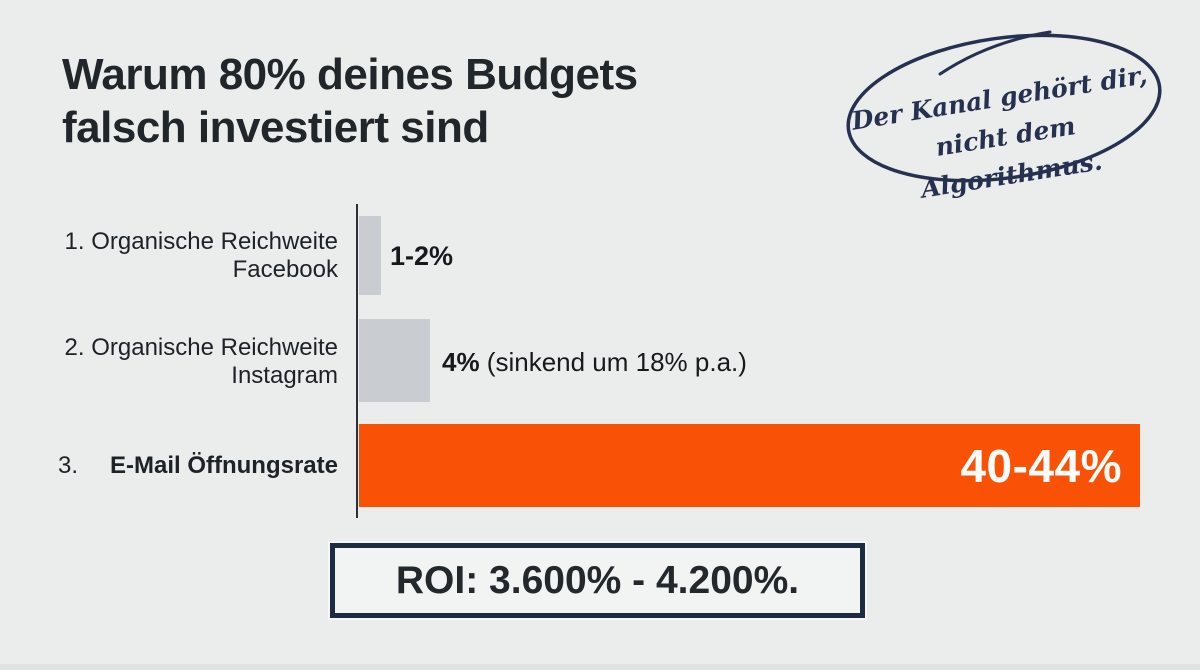  Describe the element at coordinates (201, 241) in the screenshot. I see `row-label-facebook-line1: 1. Organische Reichweite` at that location.